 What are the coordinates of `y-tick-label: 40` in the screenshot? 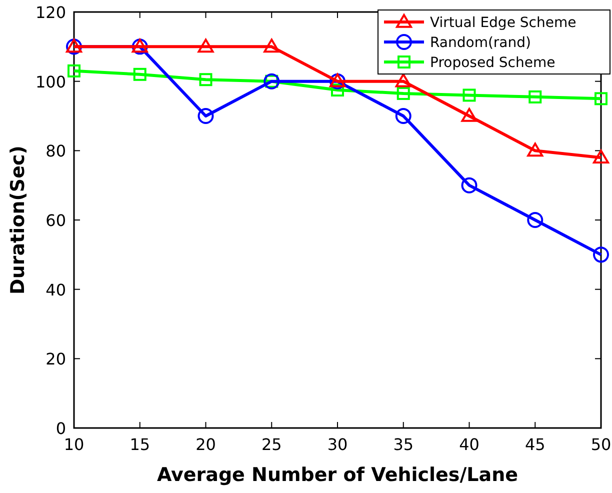 It's located at (56, 290).